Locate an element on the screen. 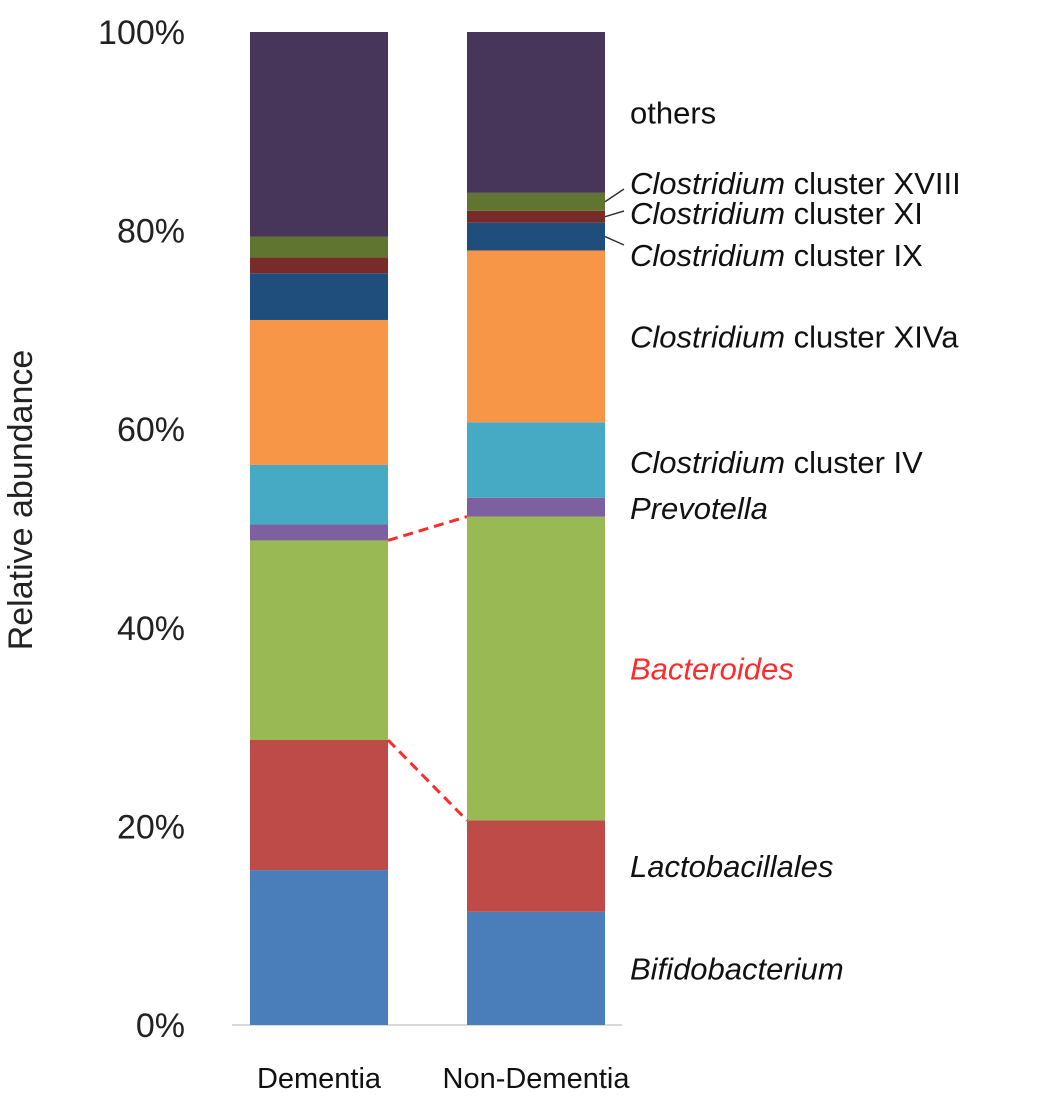 Image resolution: width=1064 pixels, height=1096 pixels. y-axis-label: Relative abundance is located at coordinates (21, 500).